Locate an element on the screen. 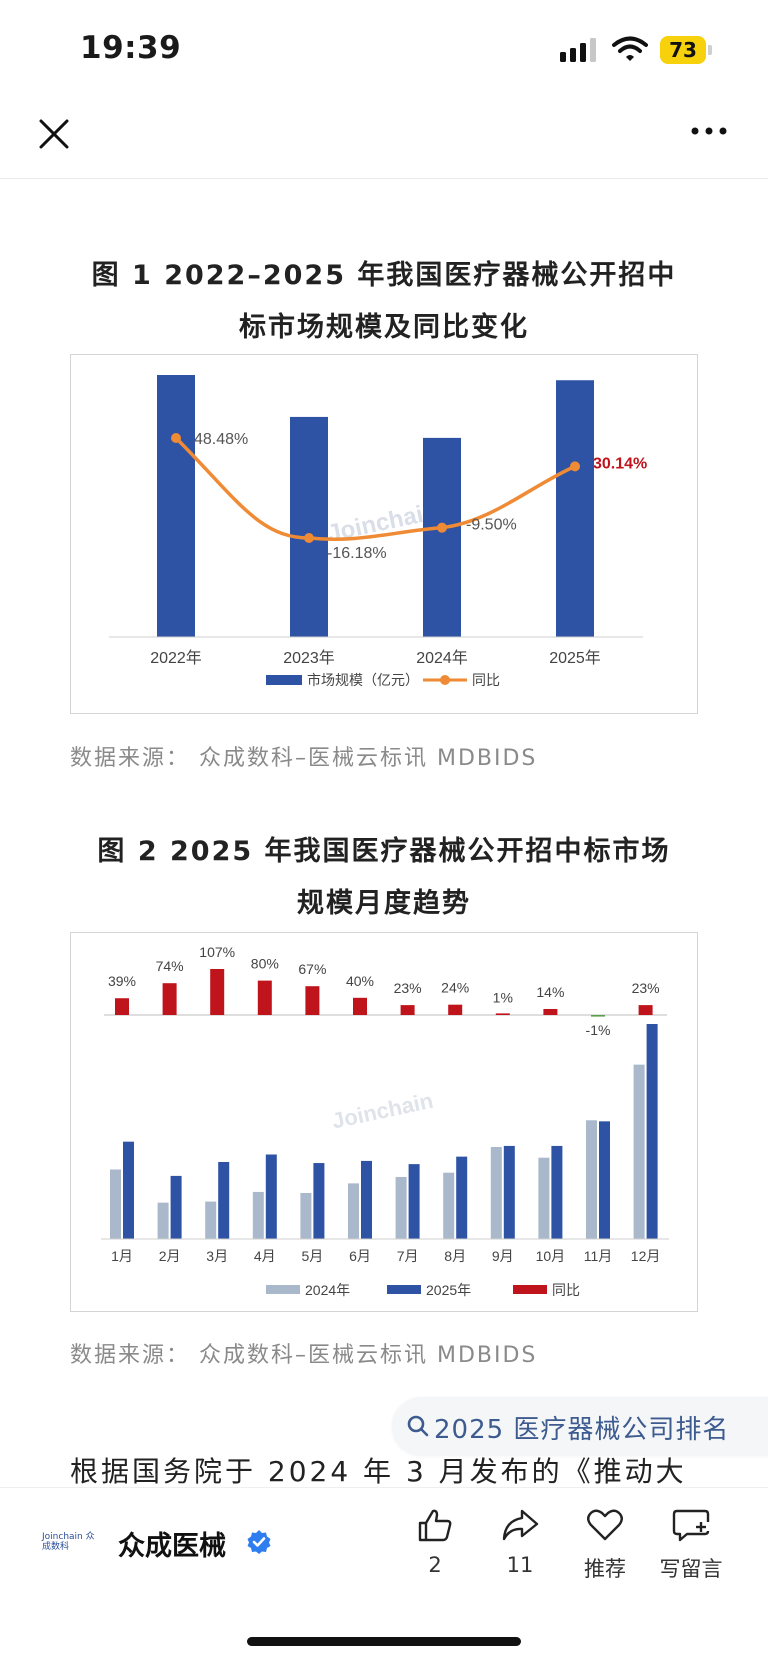 Image resolution: width=768 pixels, height=1664 pixels. bar-2024-8月 is located at coordinates (449, 1205).